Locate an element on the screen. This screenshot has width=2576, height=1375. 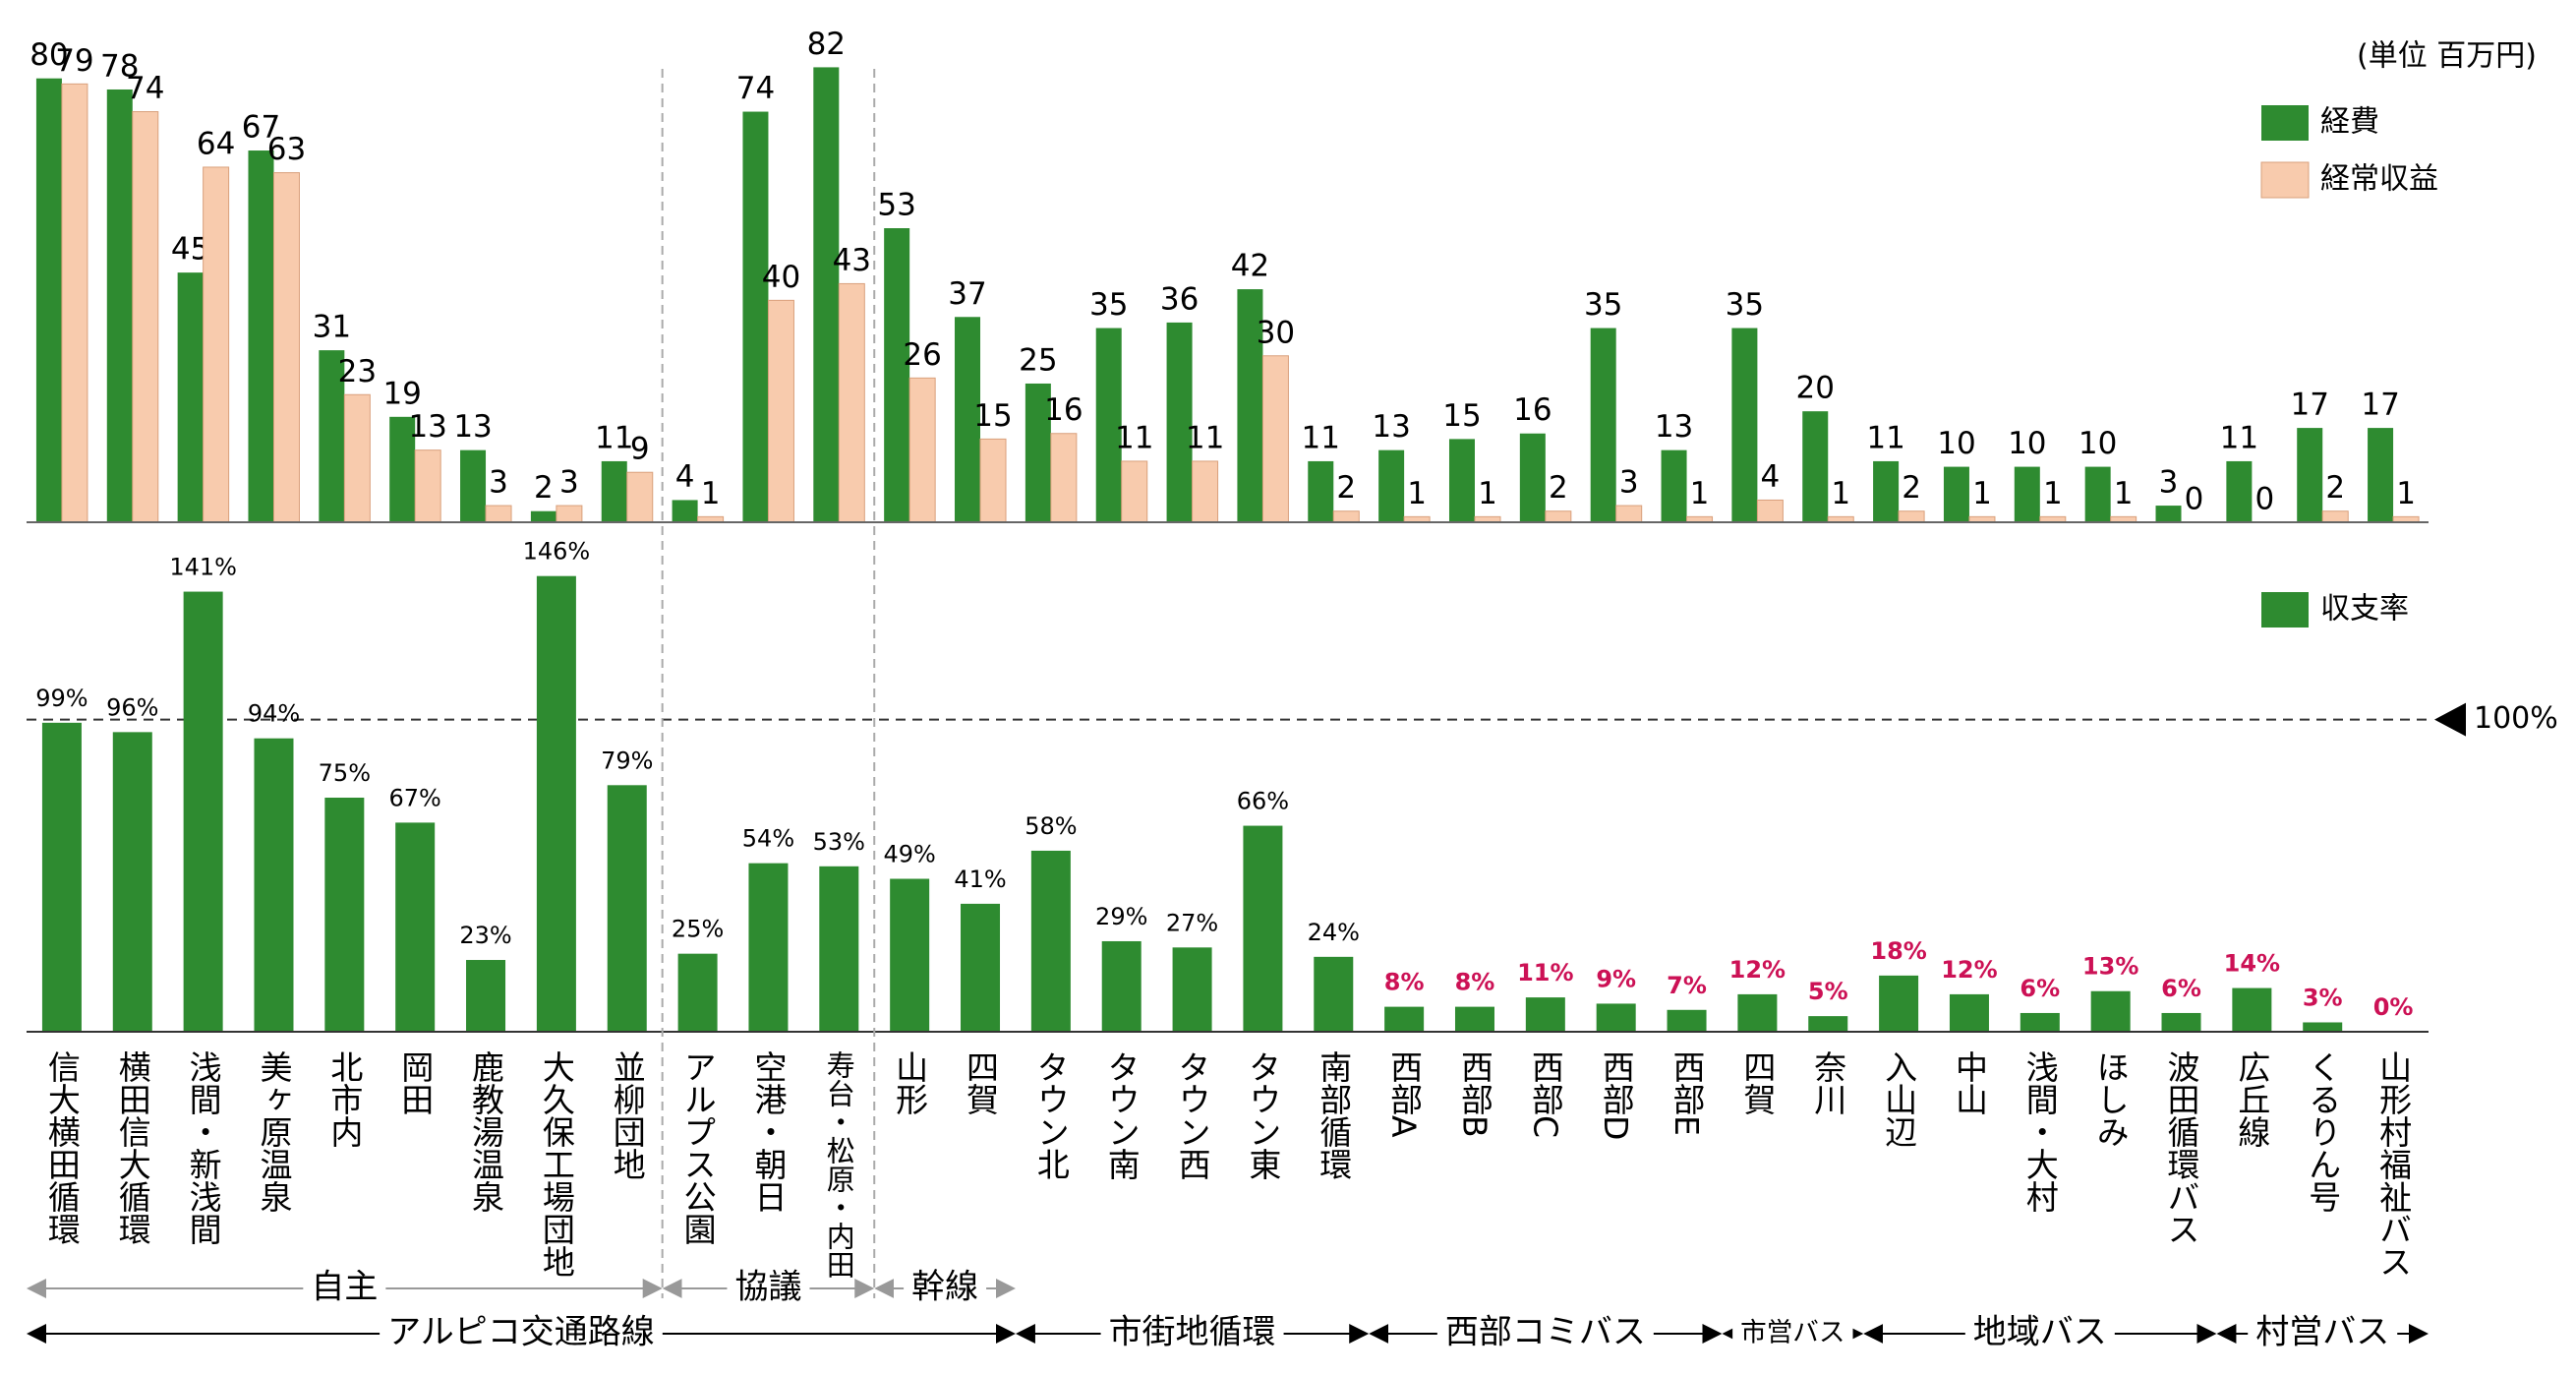
value-label: 4 is located at coordinates (1771, 477).